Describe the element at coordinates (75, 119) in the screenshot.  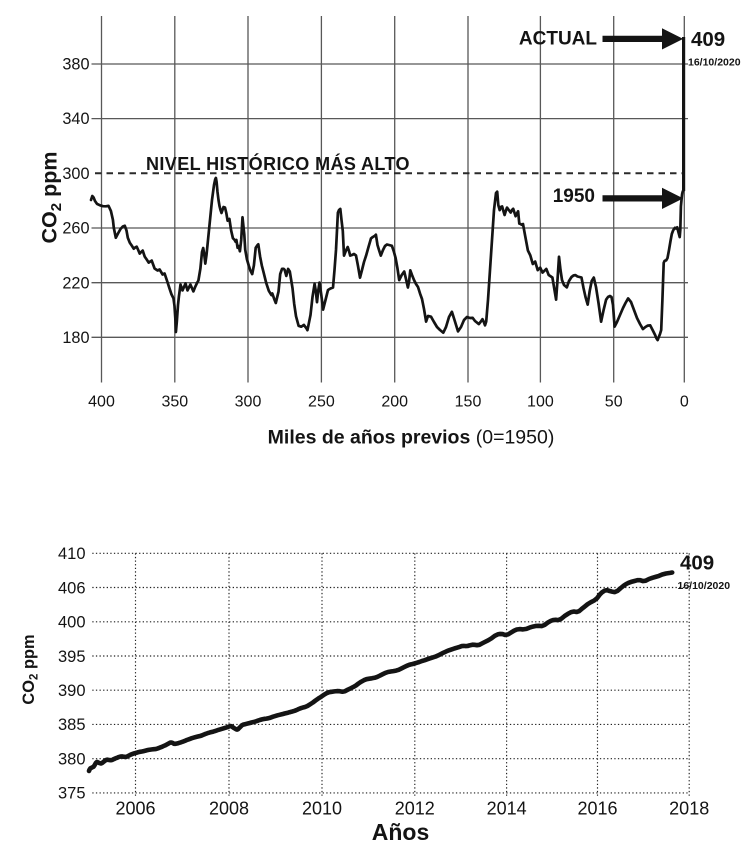
I see `svg-text: 340` at that location.